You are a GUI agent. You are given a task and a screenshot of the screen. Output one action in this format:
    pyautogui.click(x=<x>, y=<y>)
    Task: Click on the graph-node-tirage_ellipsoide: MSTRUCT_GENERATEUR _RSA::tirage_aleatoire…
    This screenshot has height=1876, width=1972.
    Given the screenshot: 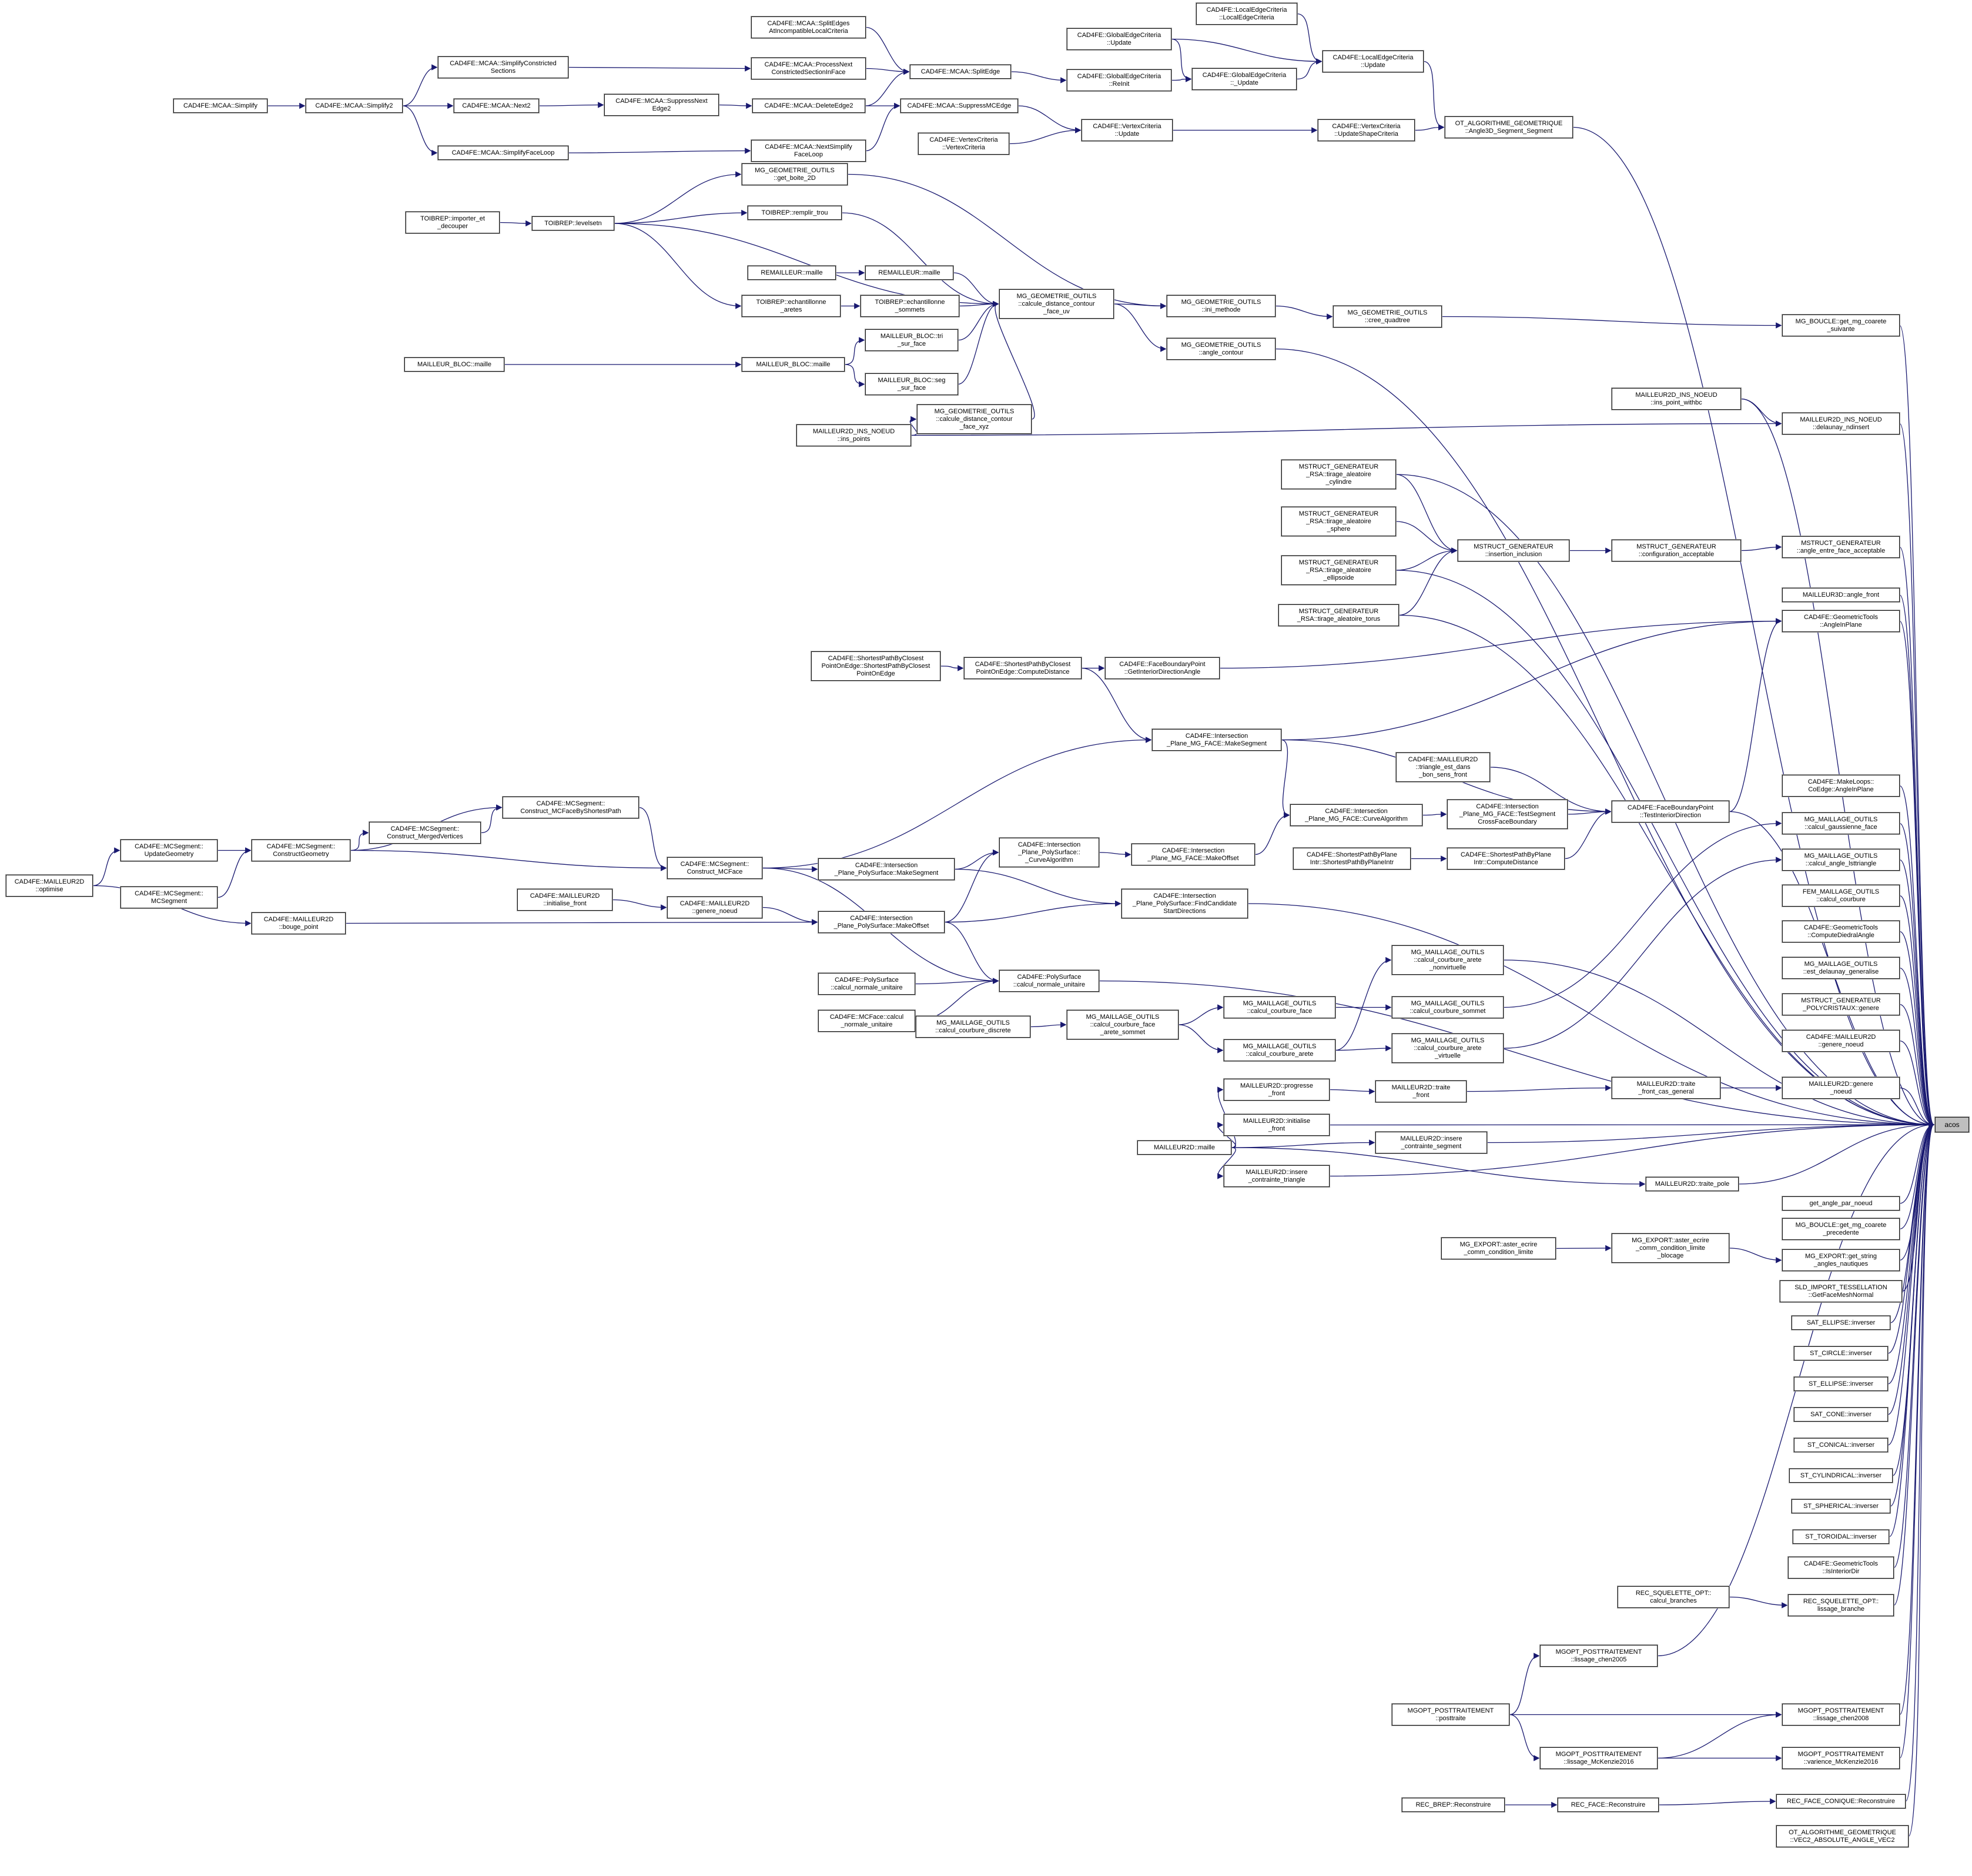 What is the action you would take?
    pyautogui.click(x=1339, y=570)
    